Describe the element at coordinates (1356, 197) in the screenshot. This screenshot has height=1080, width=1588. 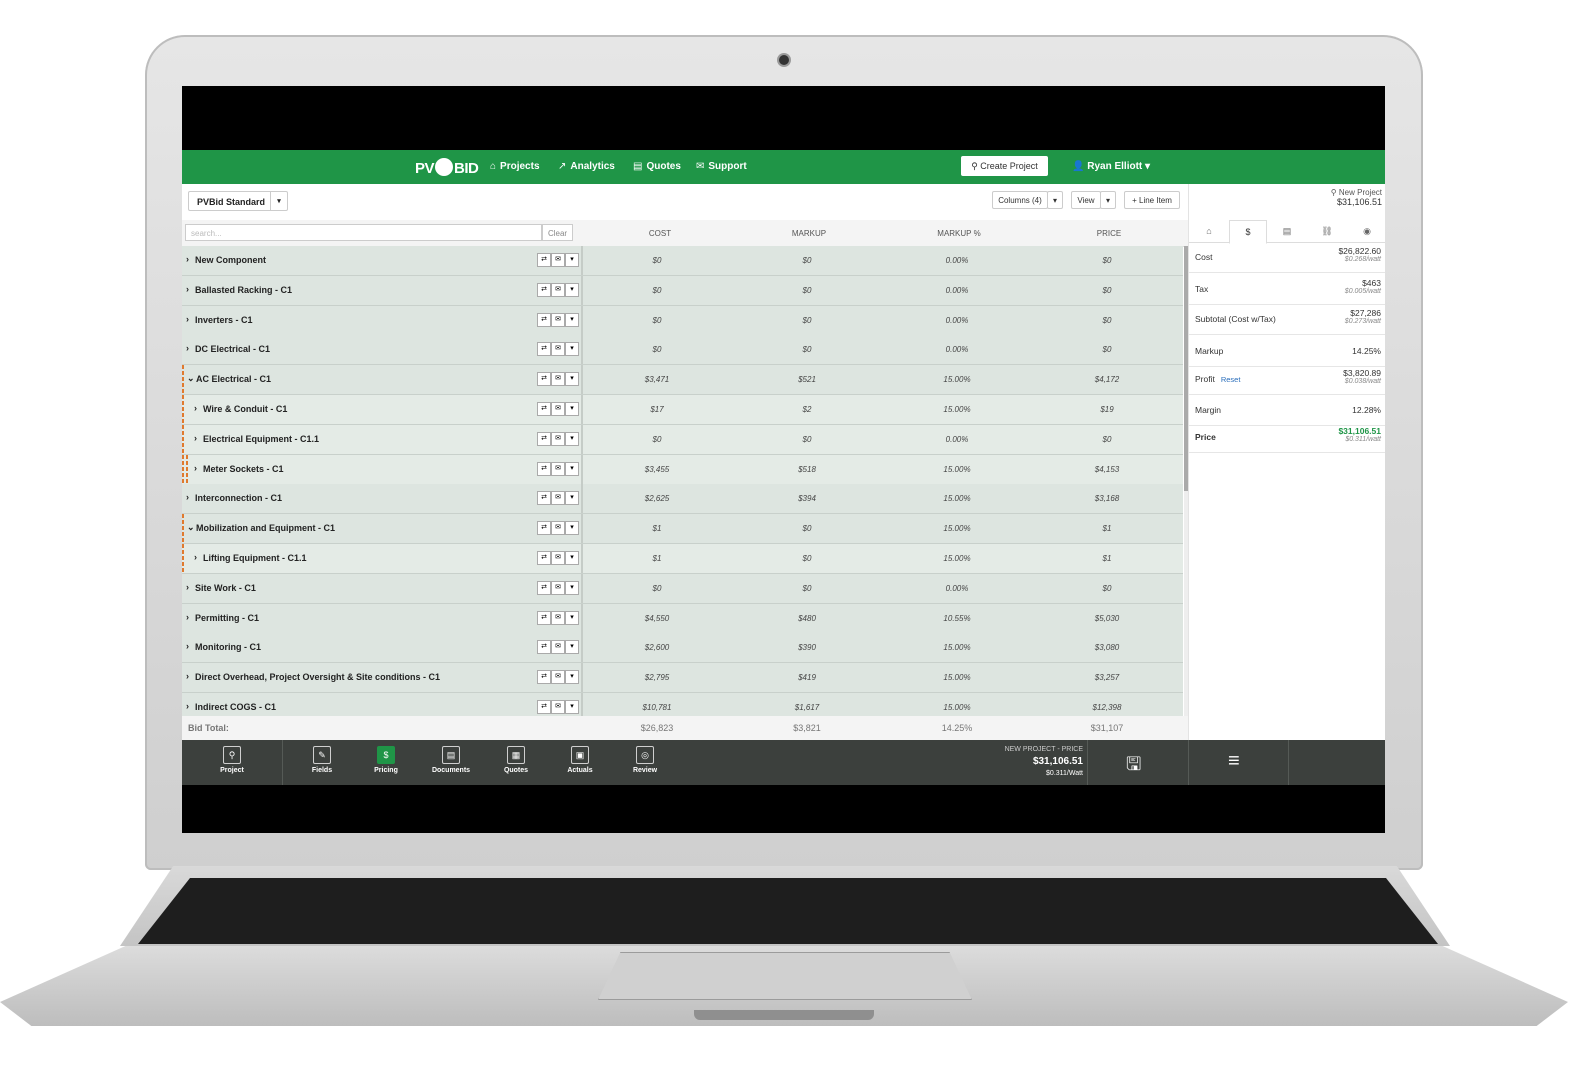
I see `project-header: ⚲ New Project $31,106.51` at that location.